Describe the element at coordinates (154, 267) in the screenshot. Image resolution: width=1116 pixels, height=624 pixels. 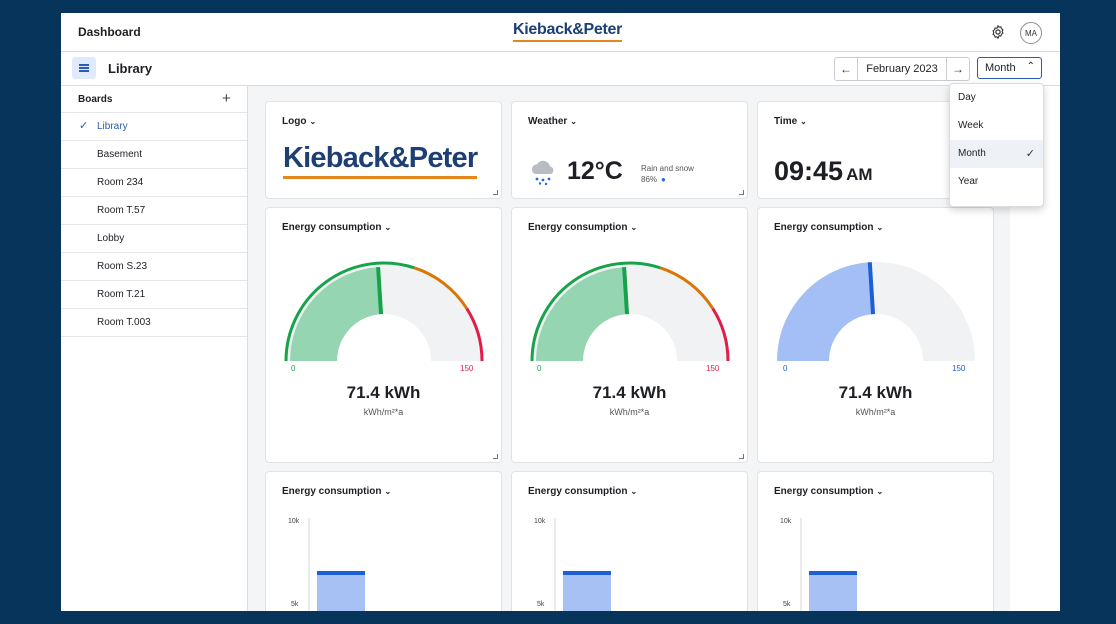
I see `sidebar-item-room-s23: Room S.23` at that location.